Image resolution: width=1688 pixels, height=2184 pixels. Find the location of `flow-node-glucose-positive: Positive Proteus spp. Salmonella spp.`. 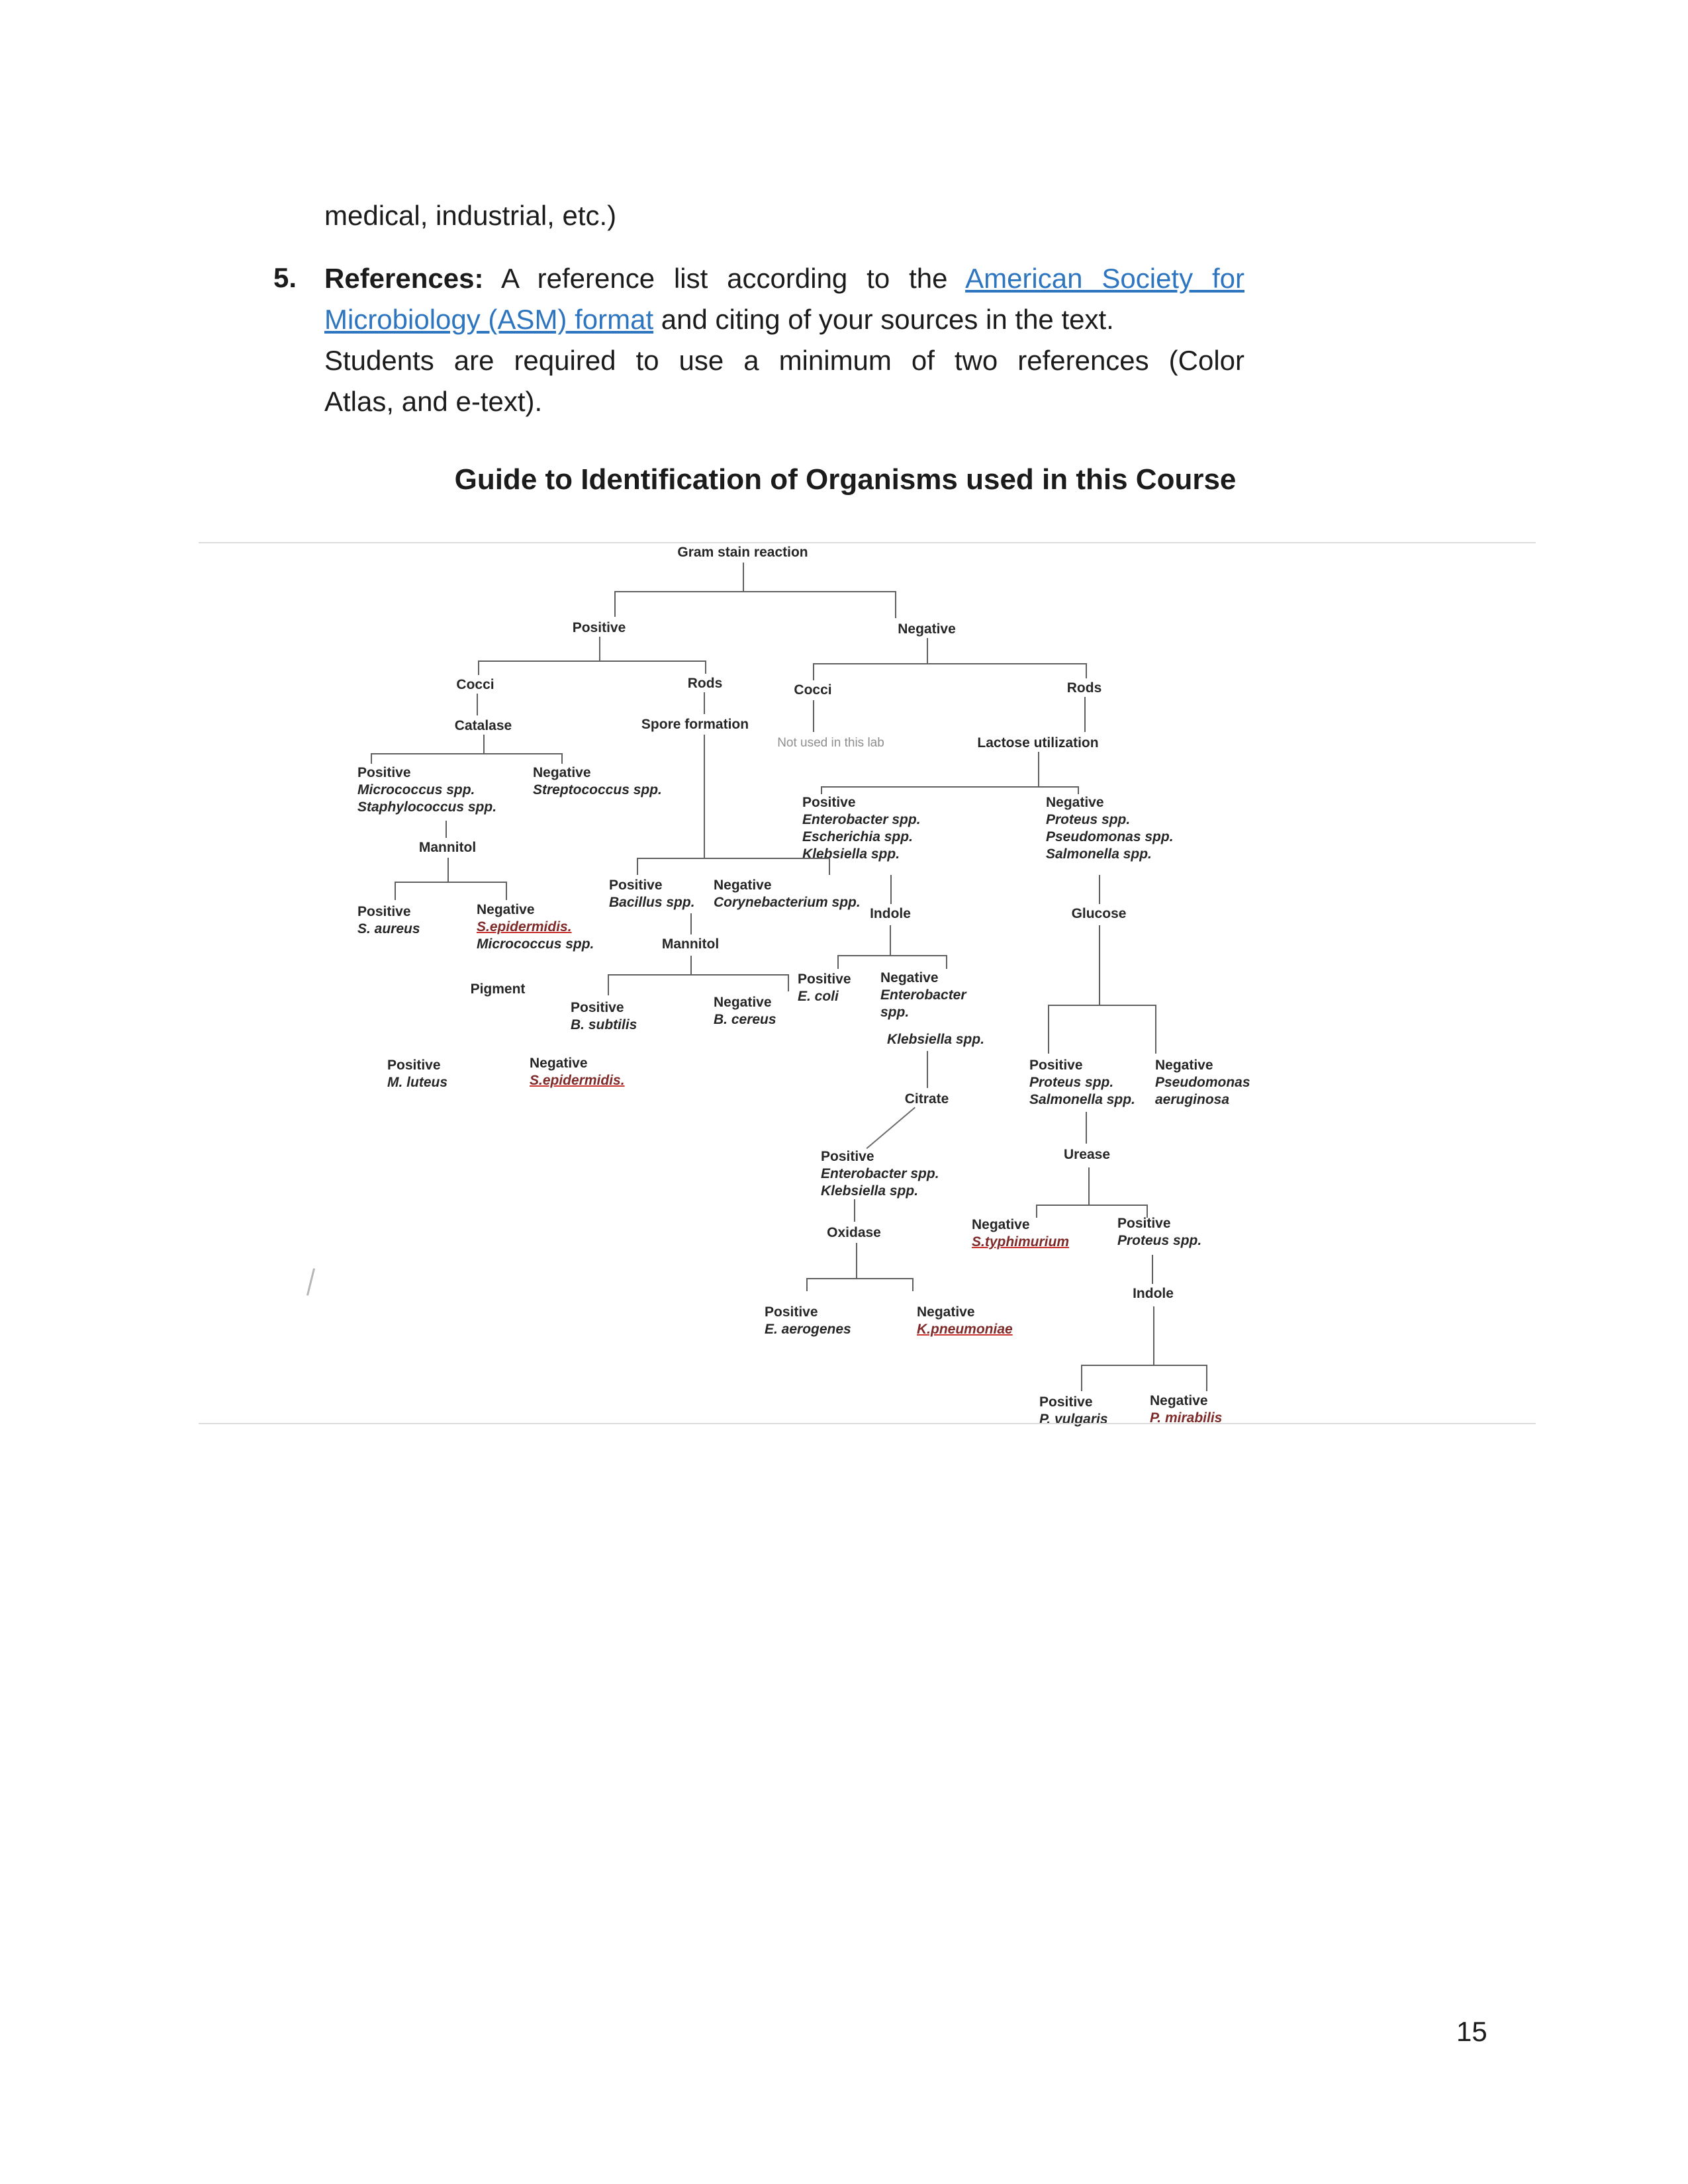

flow-node-glucose-positive: Positive Proteus spp. Salmonella spp. is located at coordinates (1082, 1083).